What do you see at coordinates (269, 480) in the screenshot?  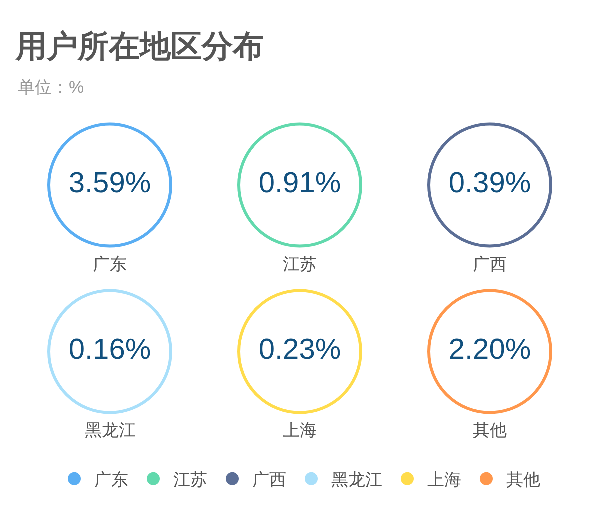 I see `legend-label: 广西` at bounding box center [269, 480].